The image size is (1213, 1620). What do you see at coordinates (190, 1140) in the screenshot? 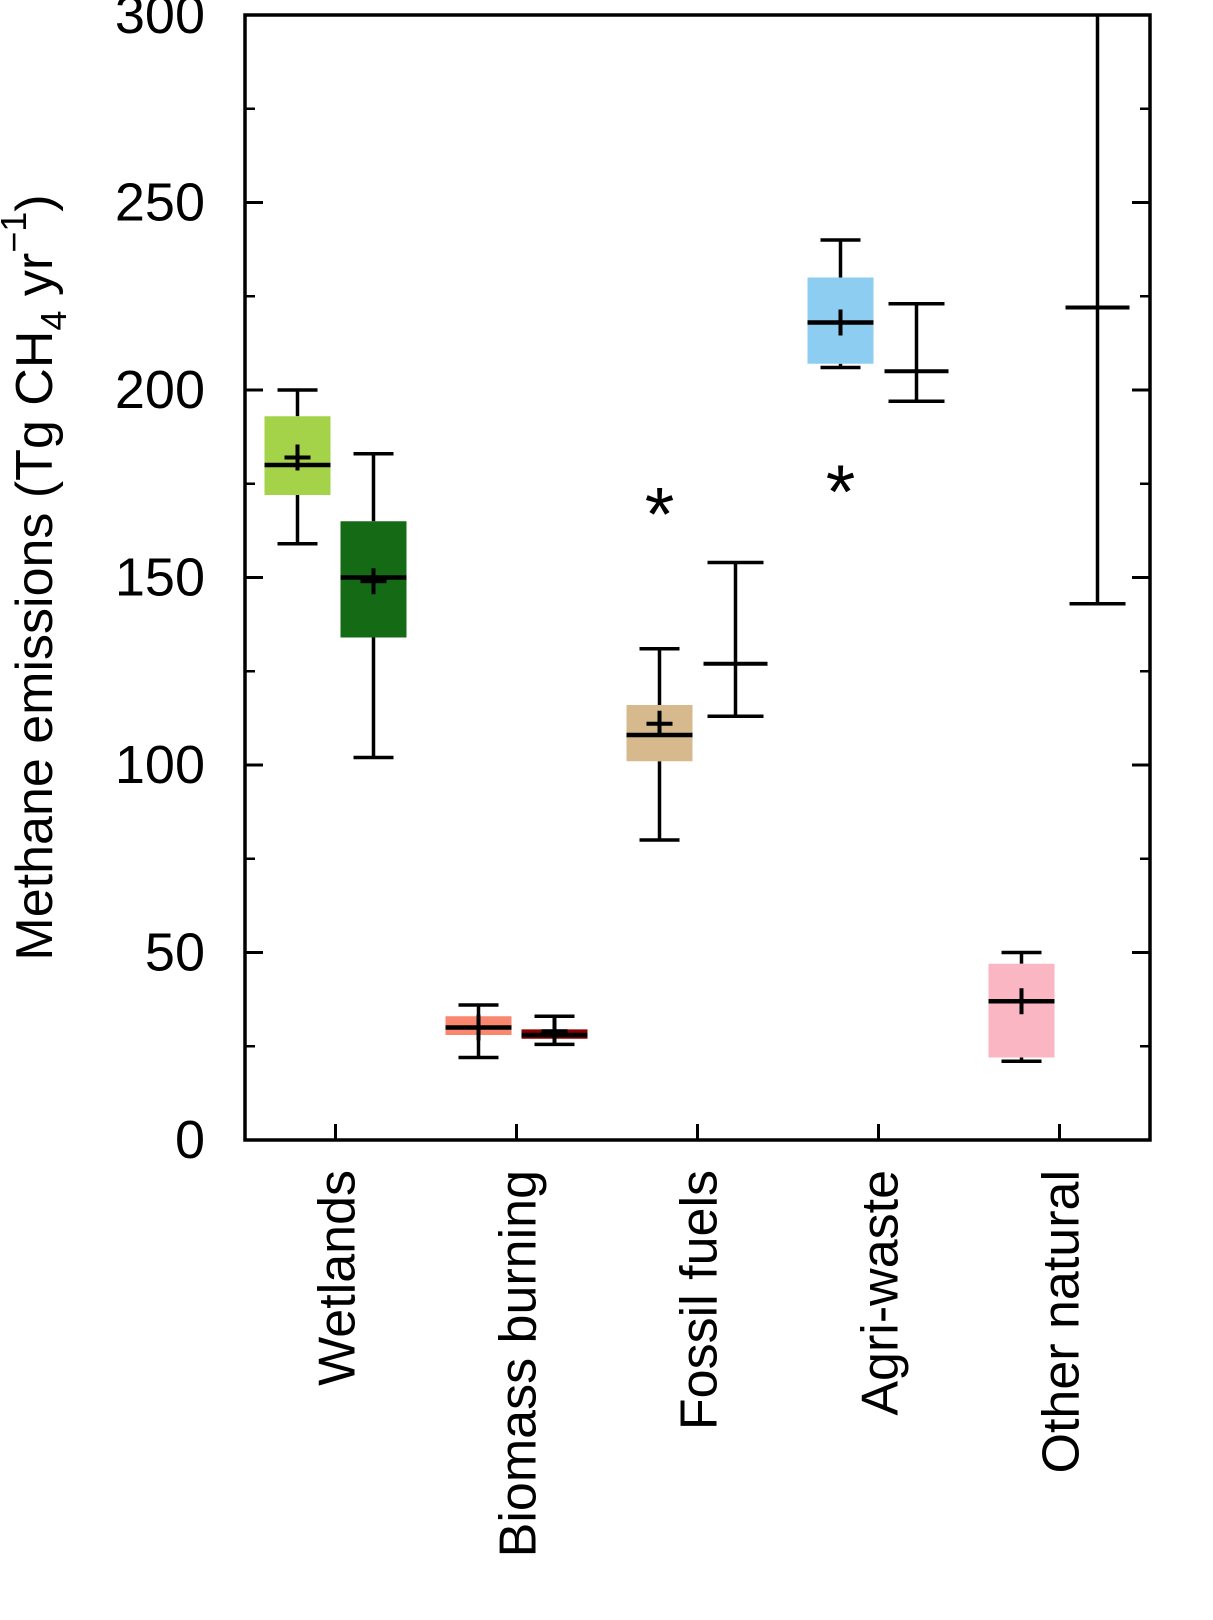
I see `y-tick-label: 0` at bounding box center [190, 1140].